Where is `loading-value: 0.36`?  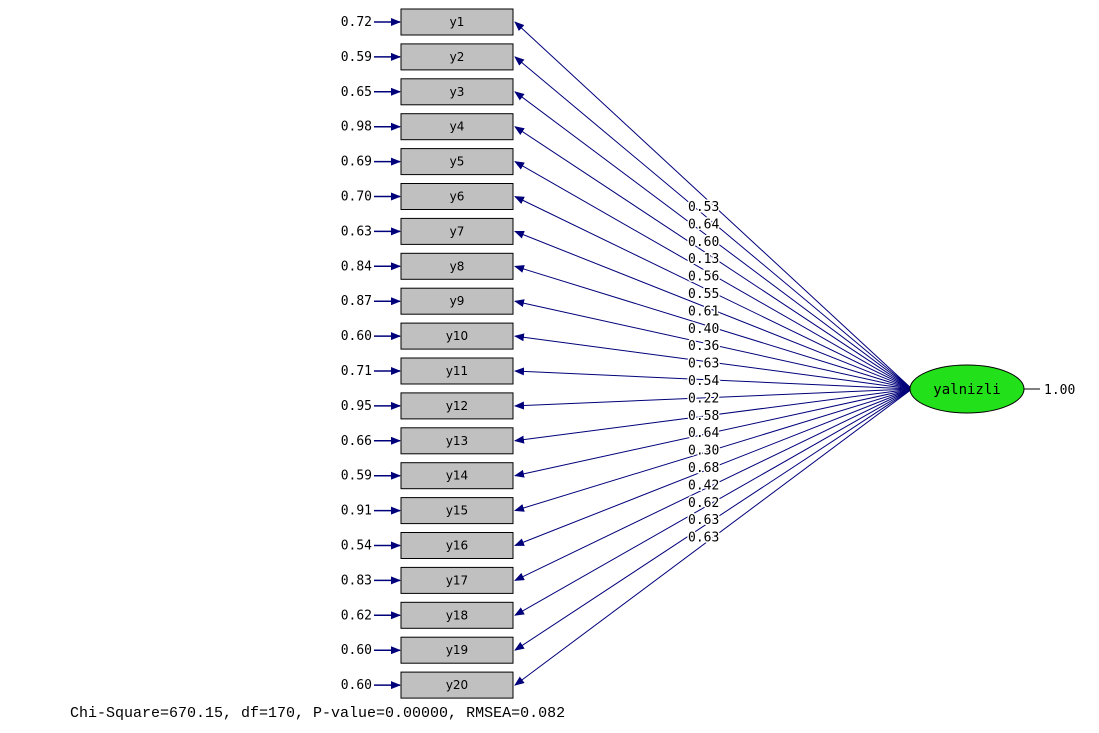
loading-value: 0.36 is located at coordinates (703, 346).